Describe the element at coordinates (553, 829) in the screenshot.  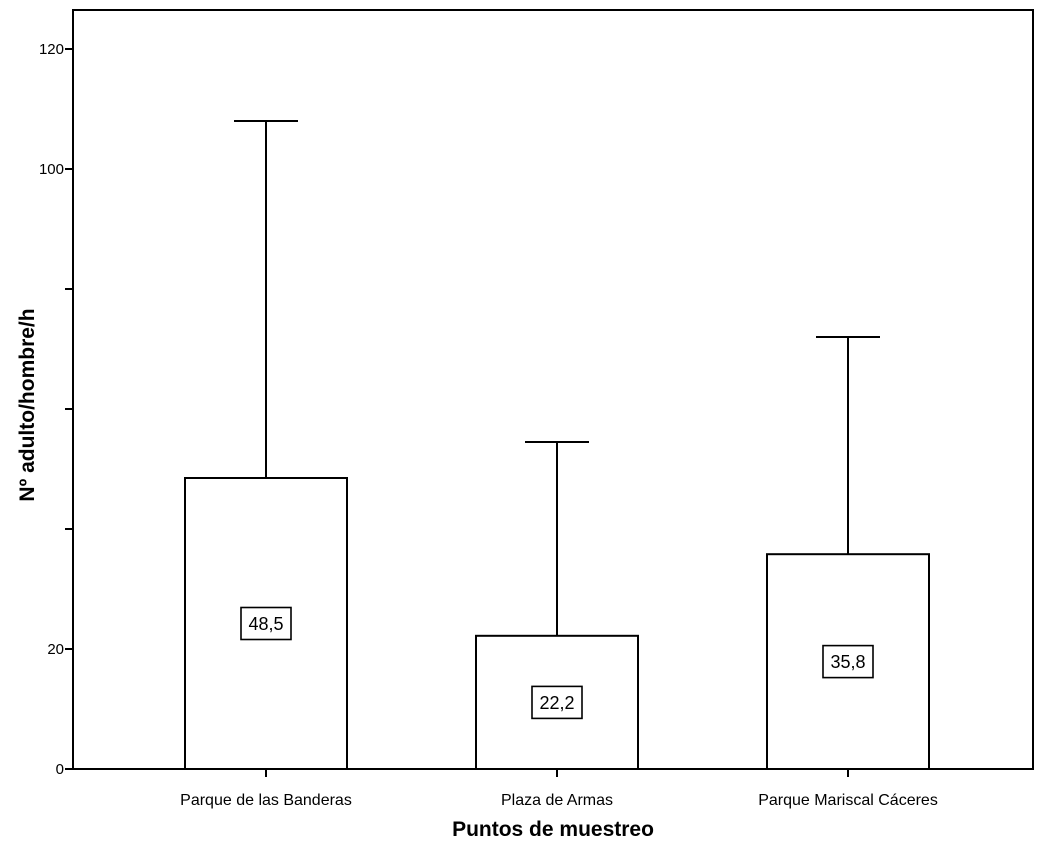
I see `x-axis-title: Puntos de muestreo` at that location.